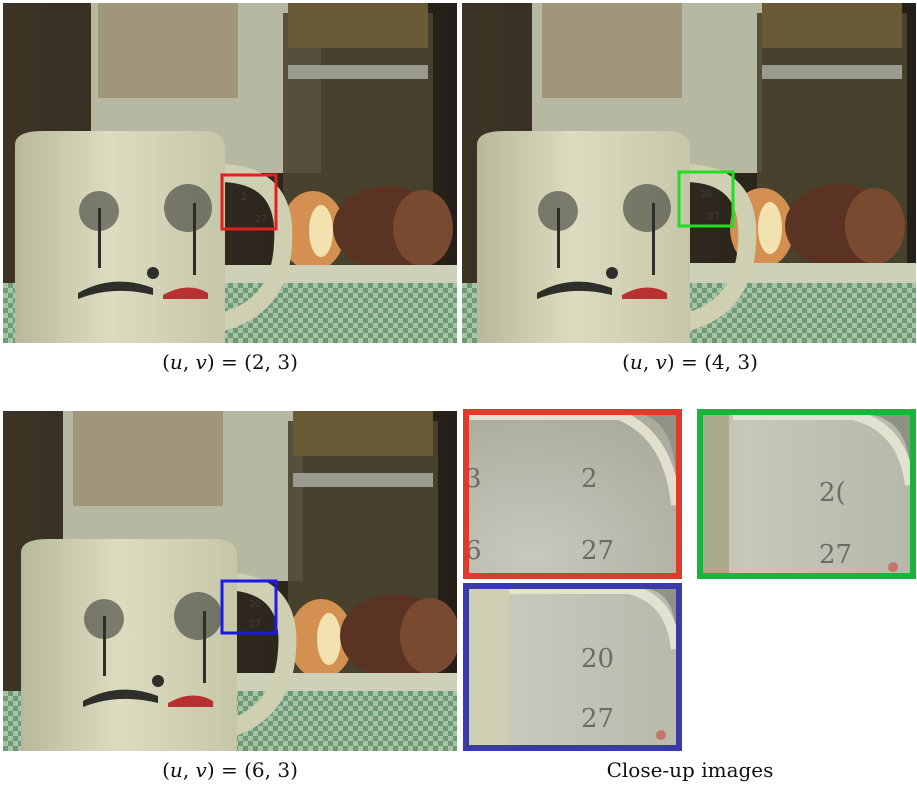  I want to click on closeup-blue: 20 27, so click(572, 667).